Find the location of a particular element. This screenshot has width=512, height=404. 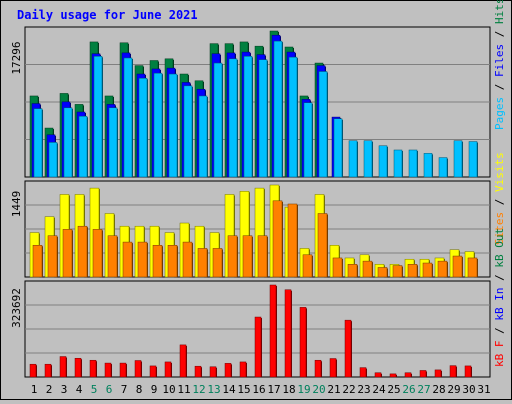

x-tick-label-day-23: 23 is located at coordinates (363, 389).